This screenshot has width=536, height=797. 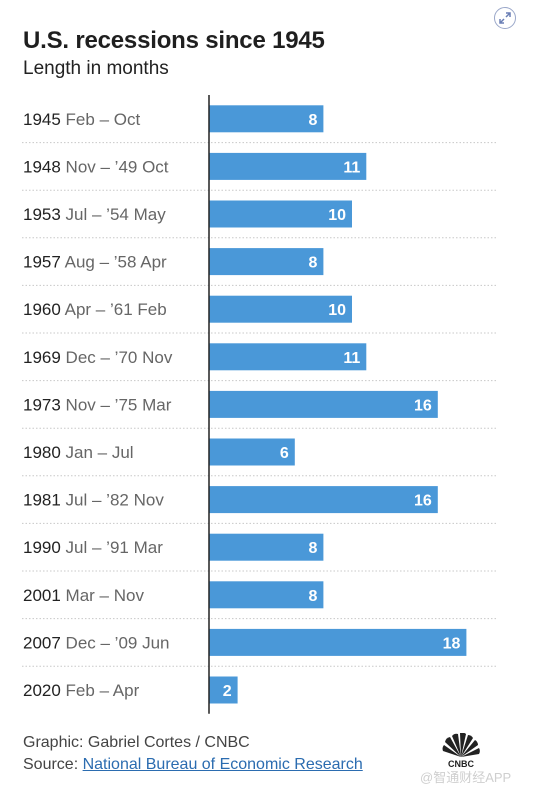 I want to click on category-span: Jul – ’54 May, so click(x=116, y=214).